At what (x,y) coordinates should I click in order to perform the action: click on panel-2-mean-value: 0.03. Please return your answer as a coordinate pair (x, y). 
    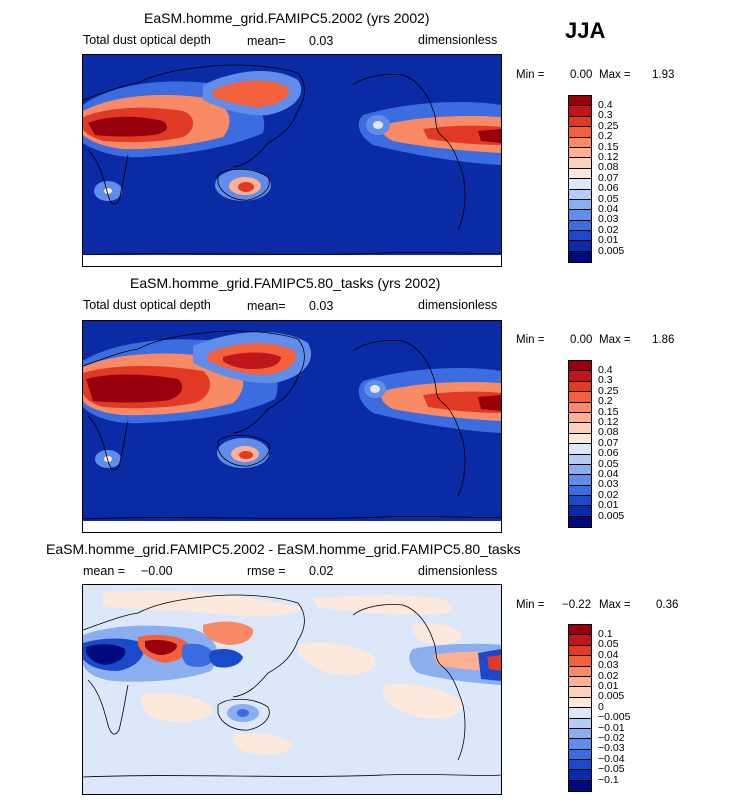
    Looking at the image, I should click on (321, 306).